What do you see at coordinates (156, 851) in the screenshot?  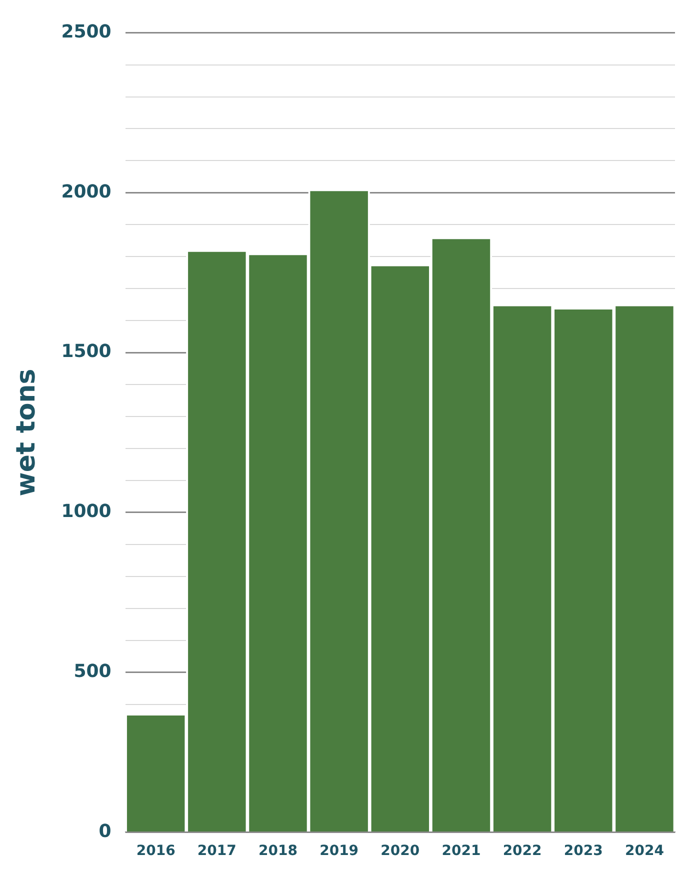 I see `x-tick-label: 2016` at bounding box center [156, 851].